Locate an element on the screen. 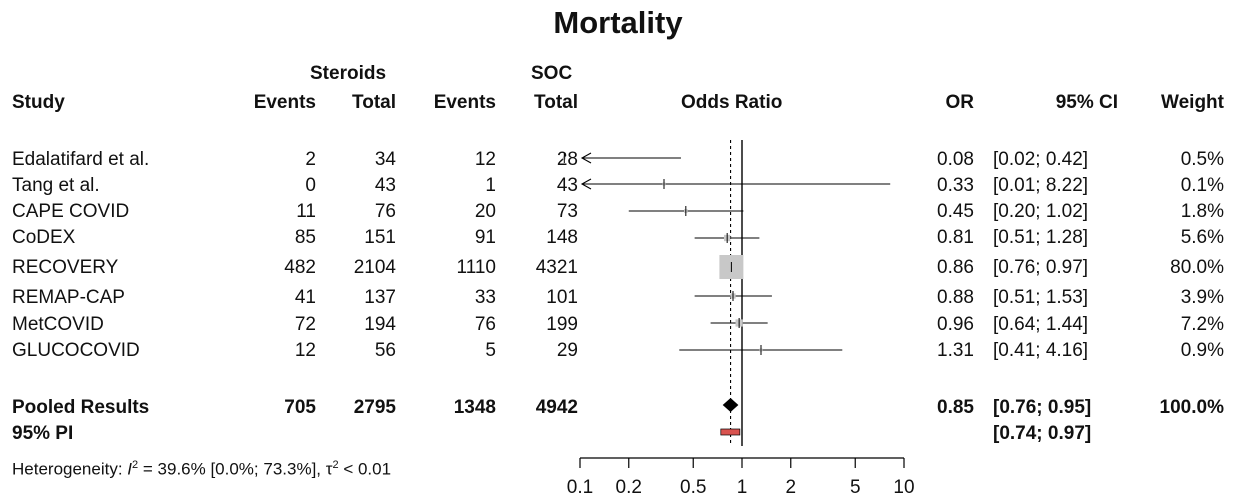 Image resolution: width=1236 pixels, height=502 pixels. soc-events: 1 is located at coordinates (490, 185).